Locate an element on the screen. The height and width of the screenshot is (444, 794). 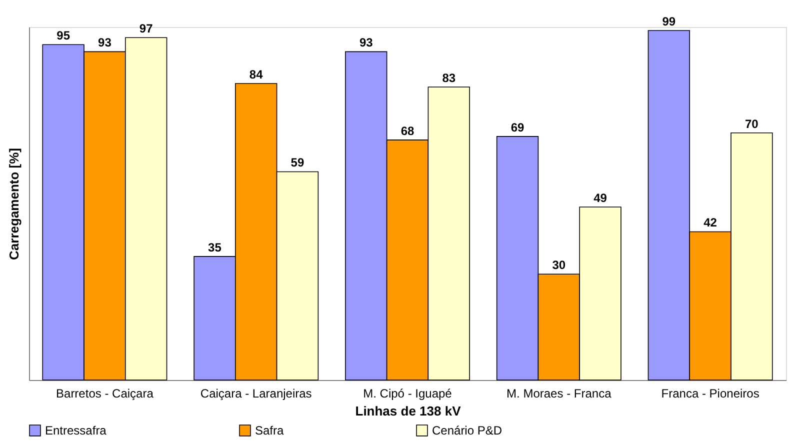
x-axis-title: Linhas de 138 kV is located at coordinates (408, 411).